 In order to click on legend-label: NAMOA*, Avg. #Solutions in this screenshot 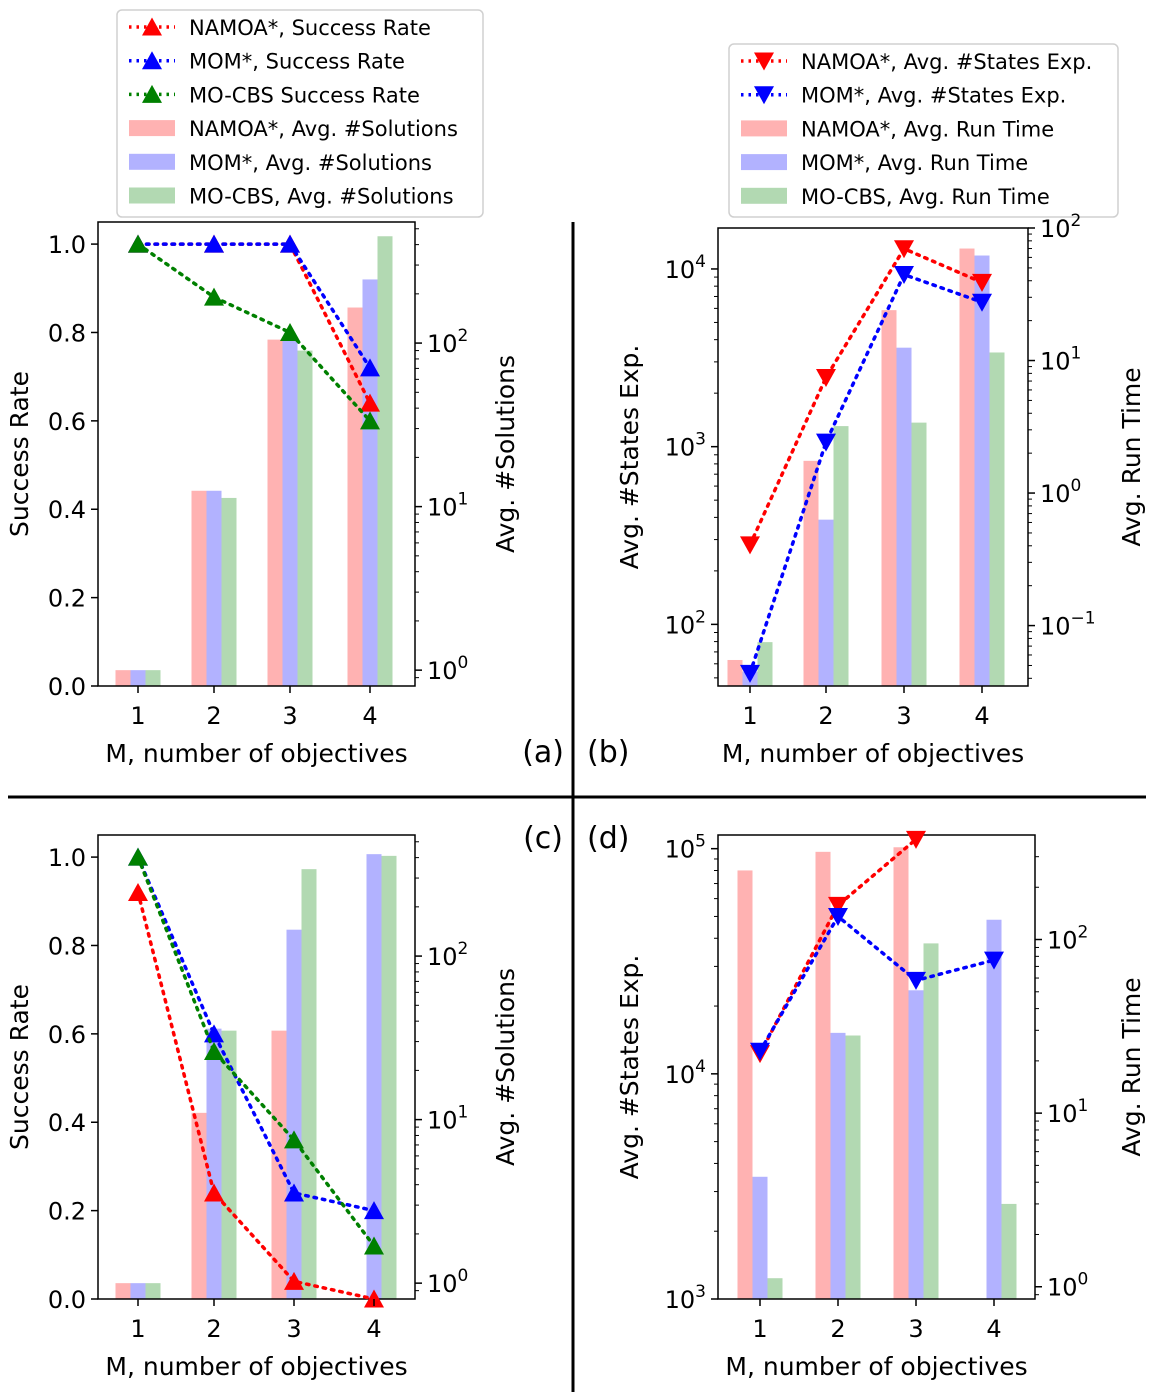, I will do `click(323, 129)`.